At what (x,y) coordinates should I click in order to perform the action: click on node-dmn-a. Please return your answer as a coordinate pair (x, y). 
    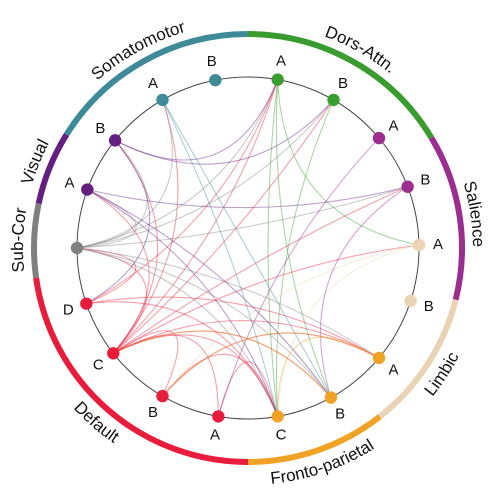
    Looking at the image, I should click on (218, 416).